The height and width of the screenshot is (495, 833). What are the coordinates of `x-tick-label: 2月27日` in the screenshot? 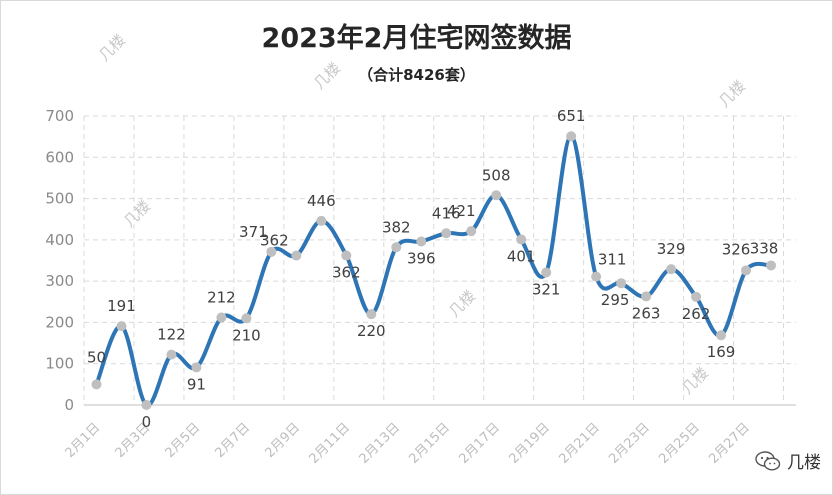 It's located at (729, 443).